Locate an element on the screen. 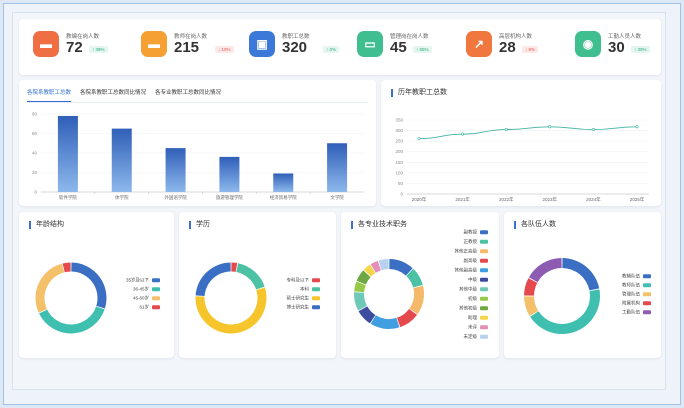 This screenshot has width=684, height=408. x-tick-label: 2020年 is located at coordinates (419, 199).